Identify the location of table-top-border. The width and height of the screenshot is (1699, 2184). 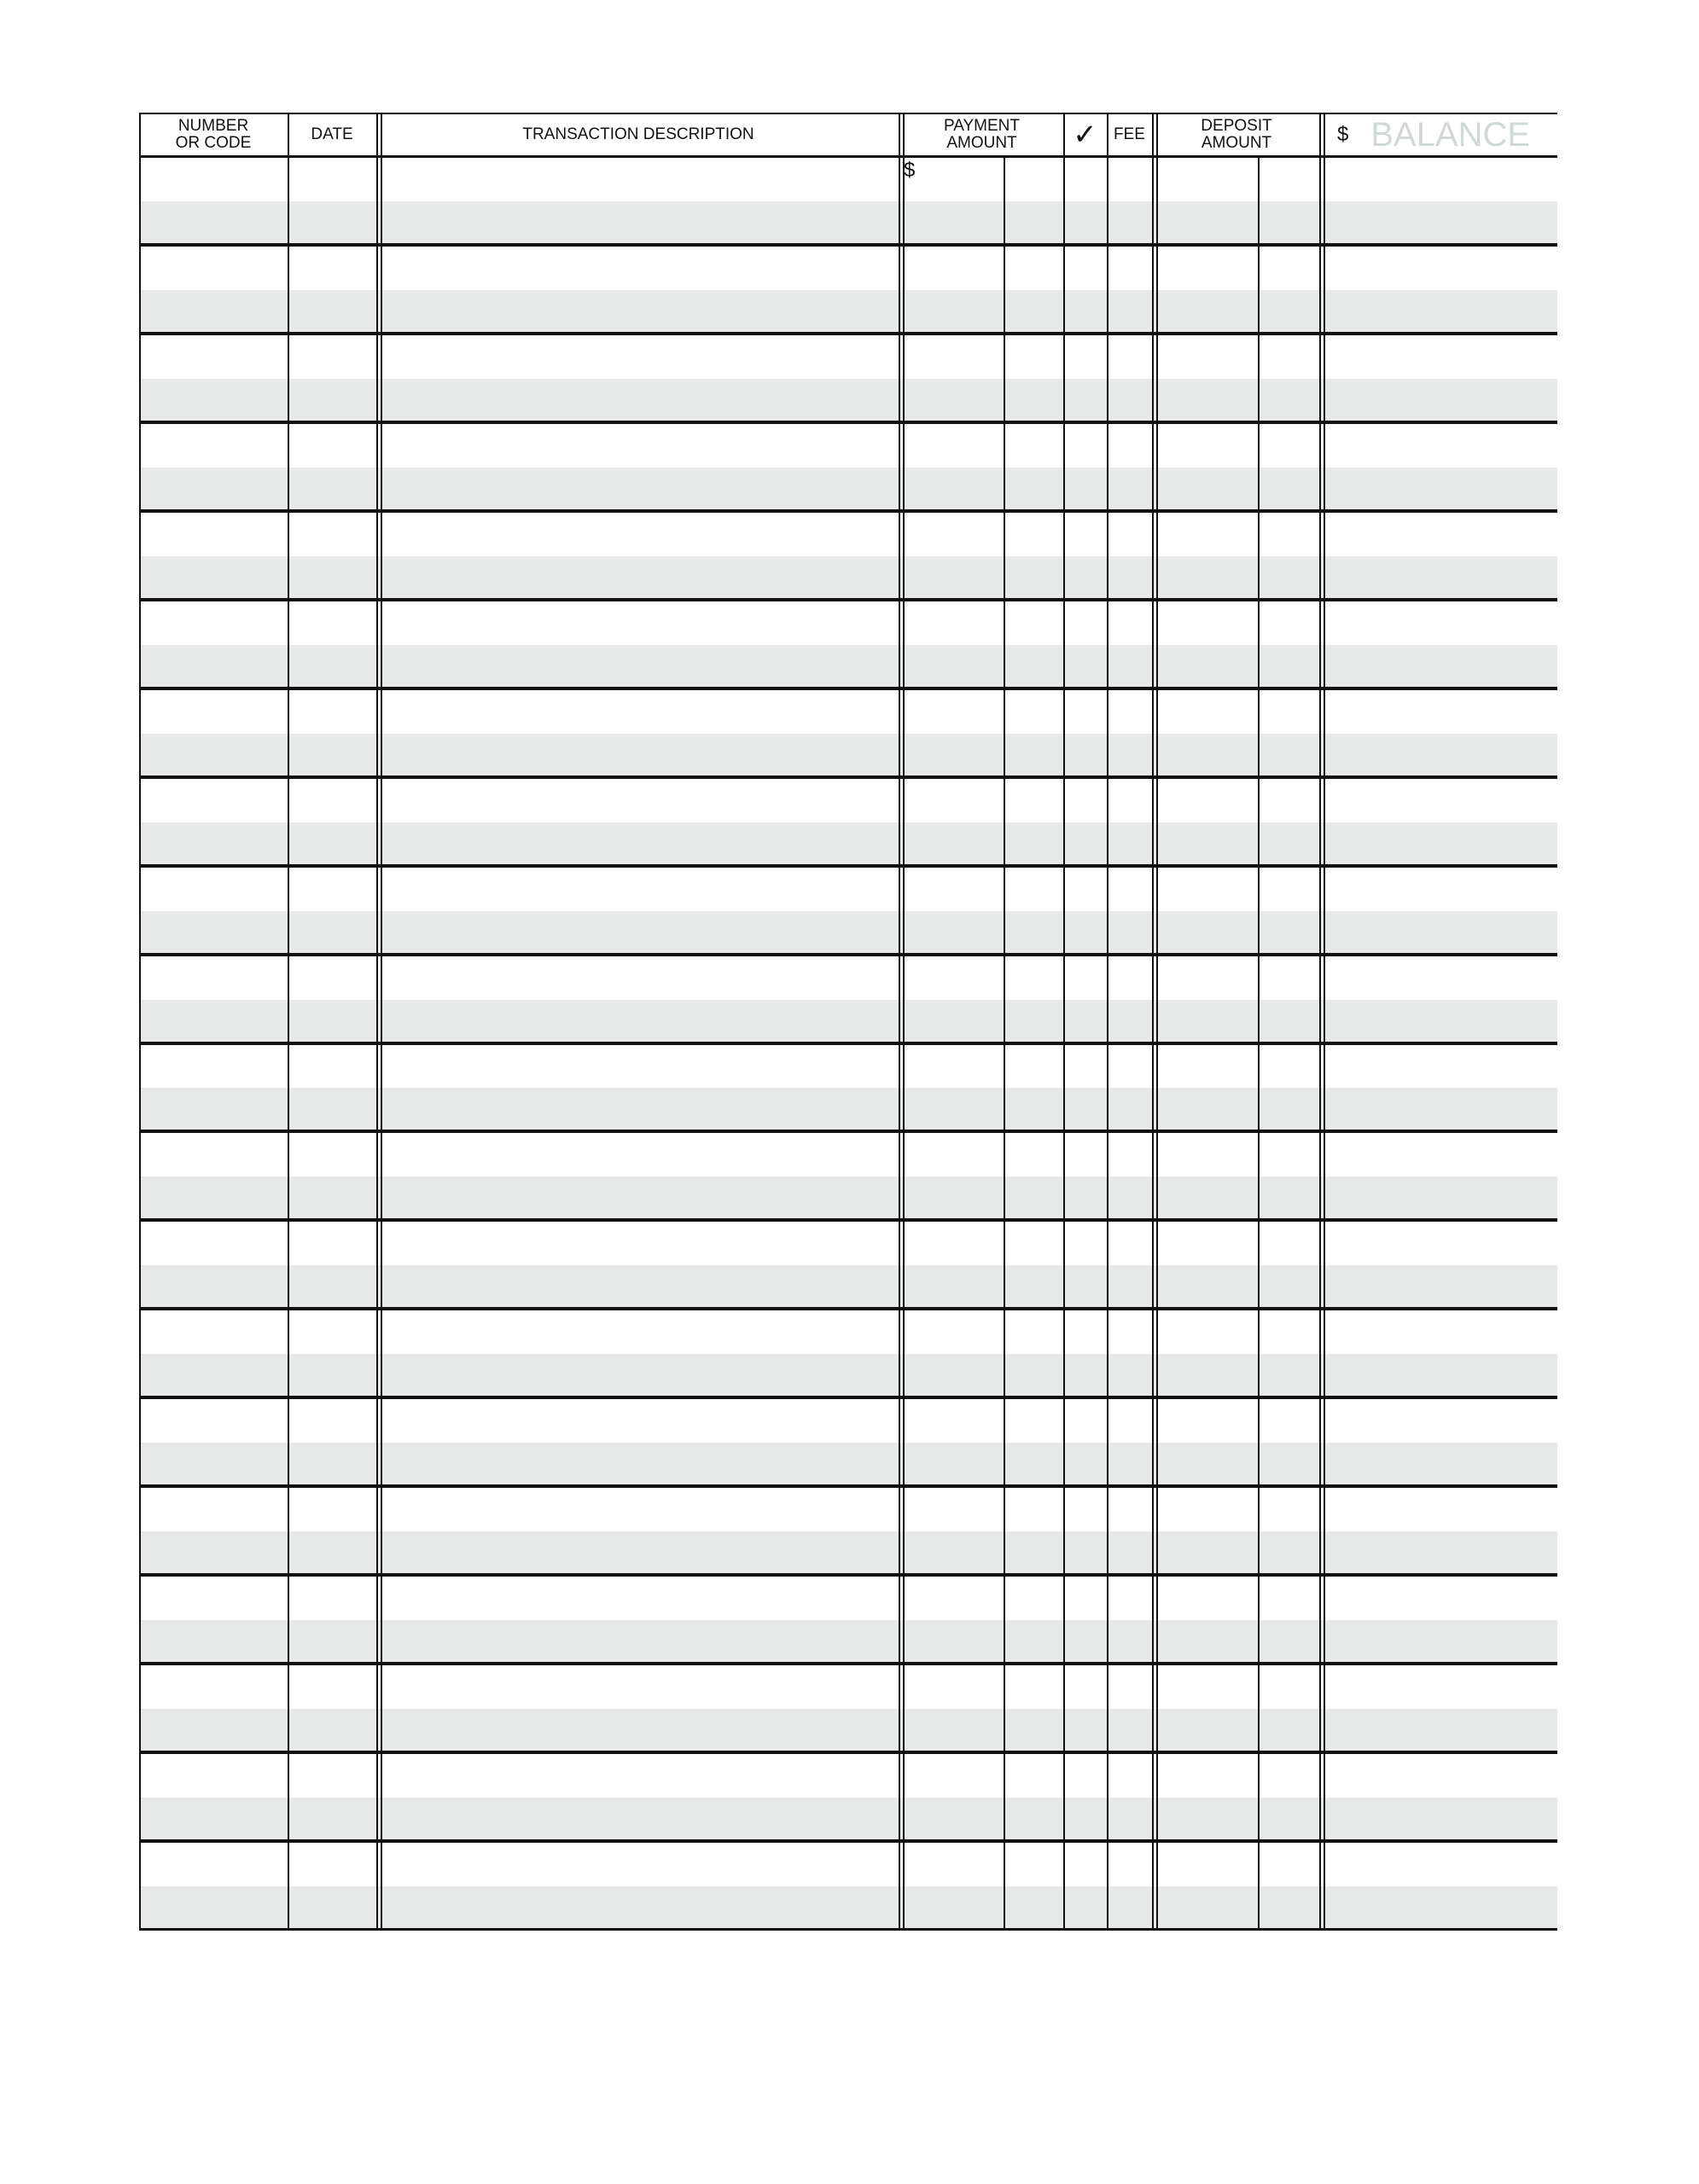
(848, 114).